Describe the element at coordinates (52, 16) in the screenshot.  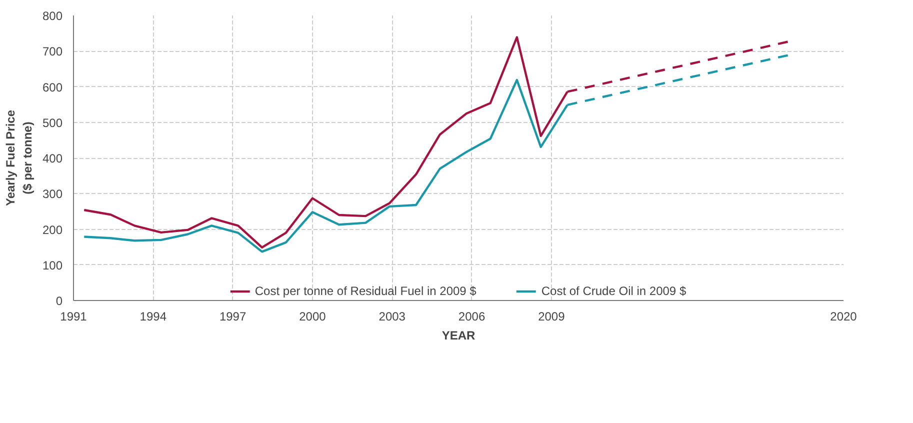
I see `y-tick-label: 800` at that location.